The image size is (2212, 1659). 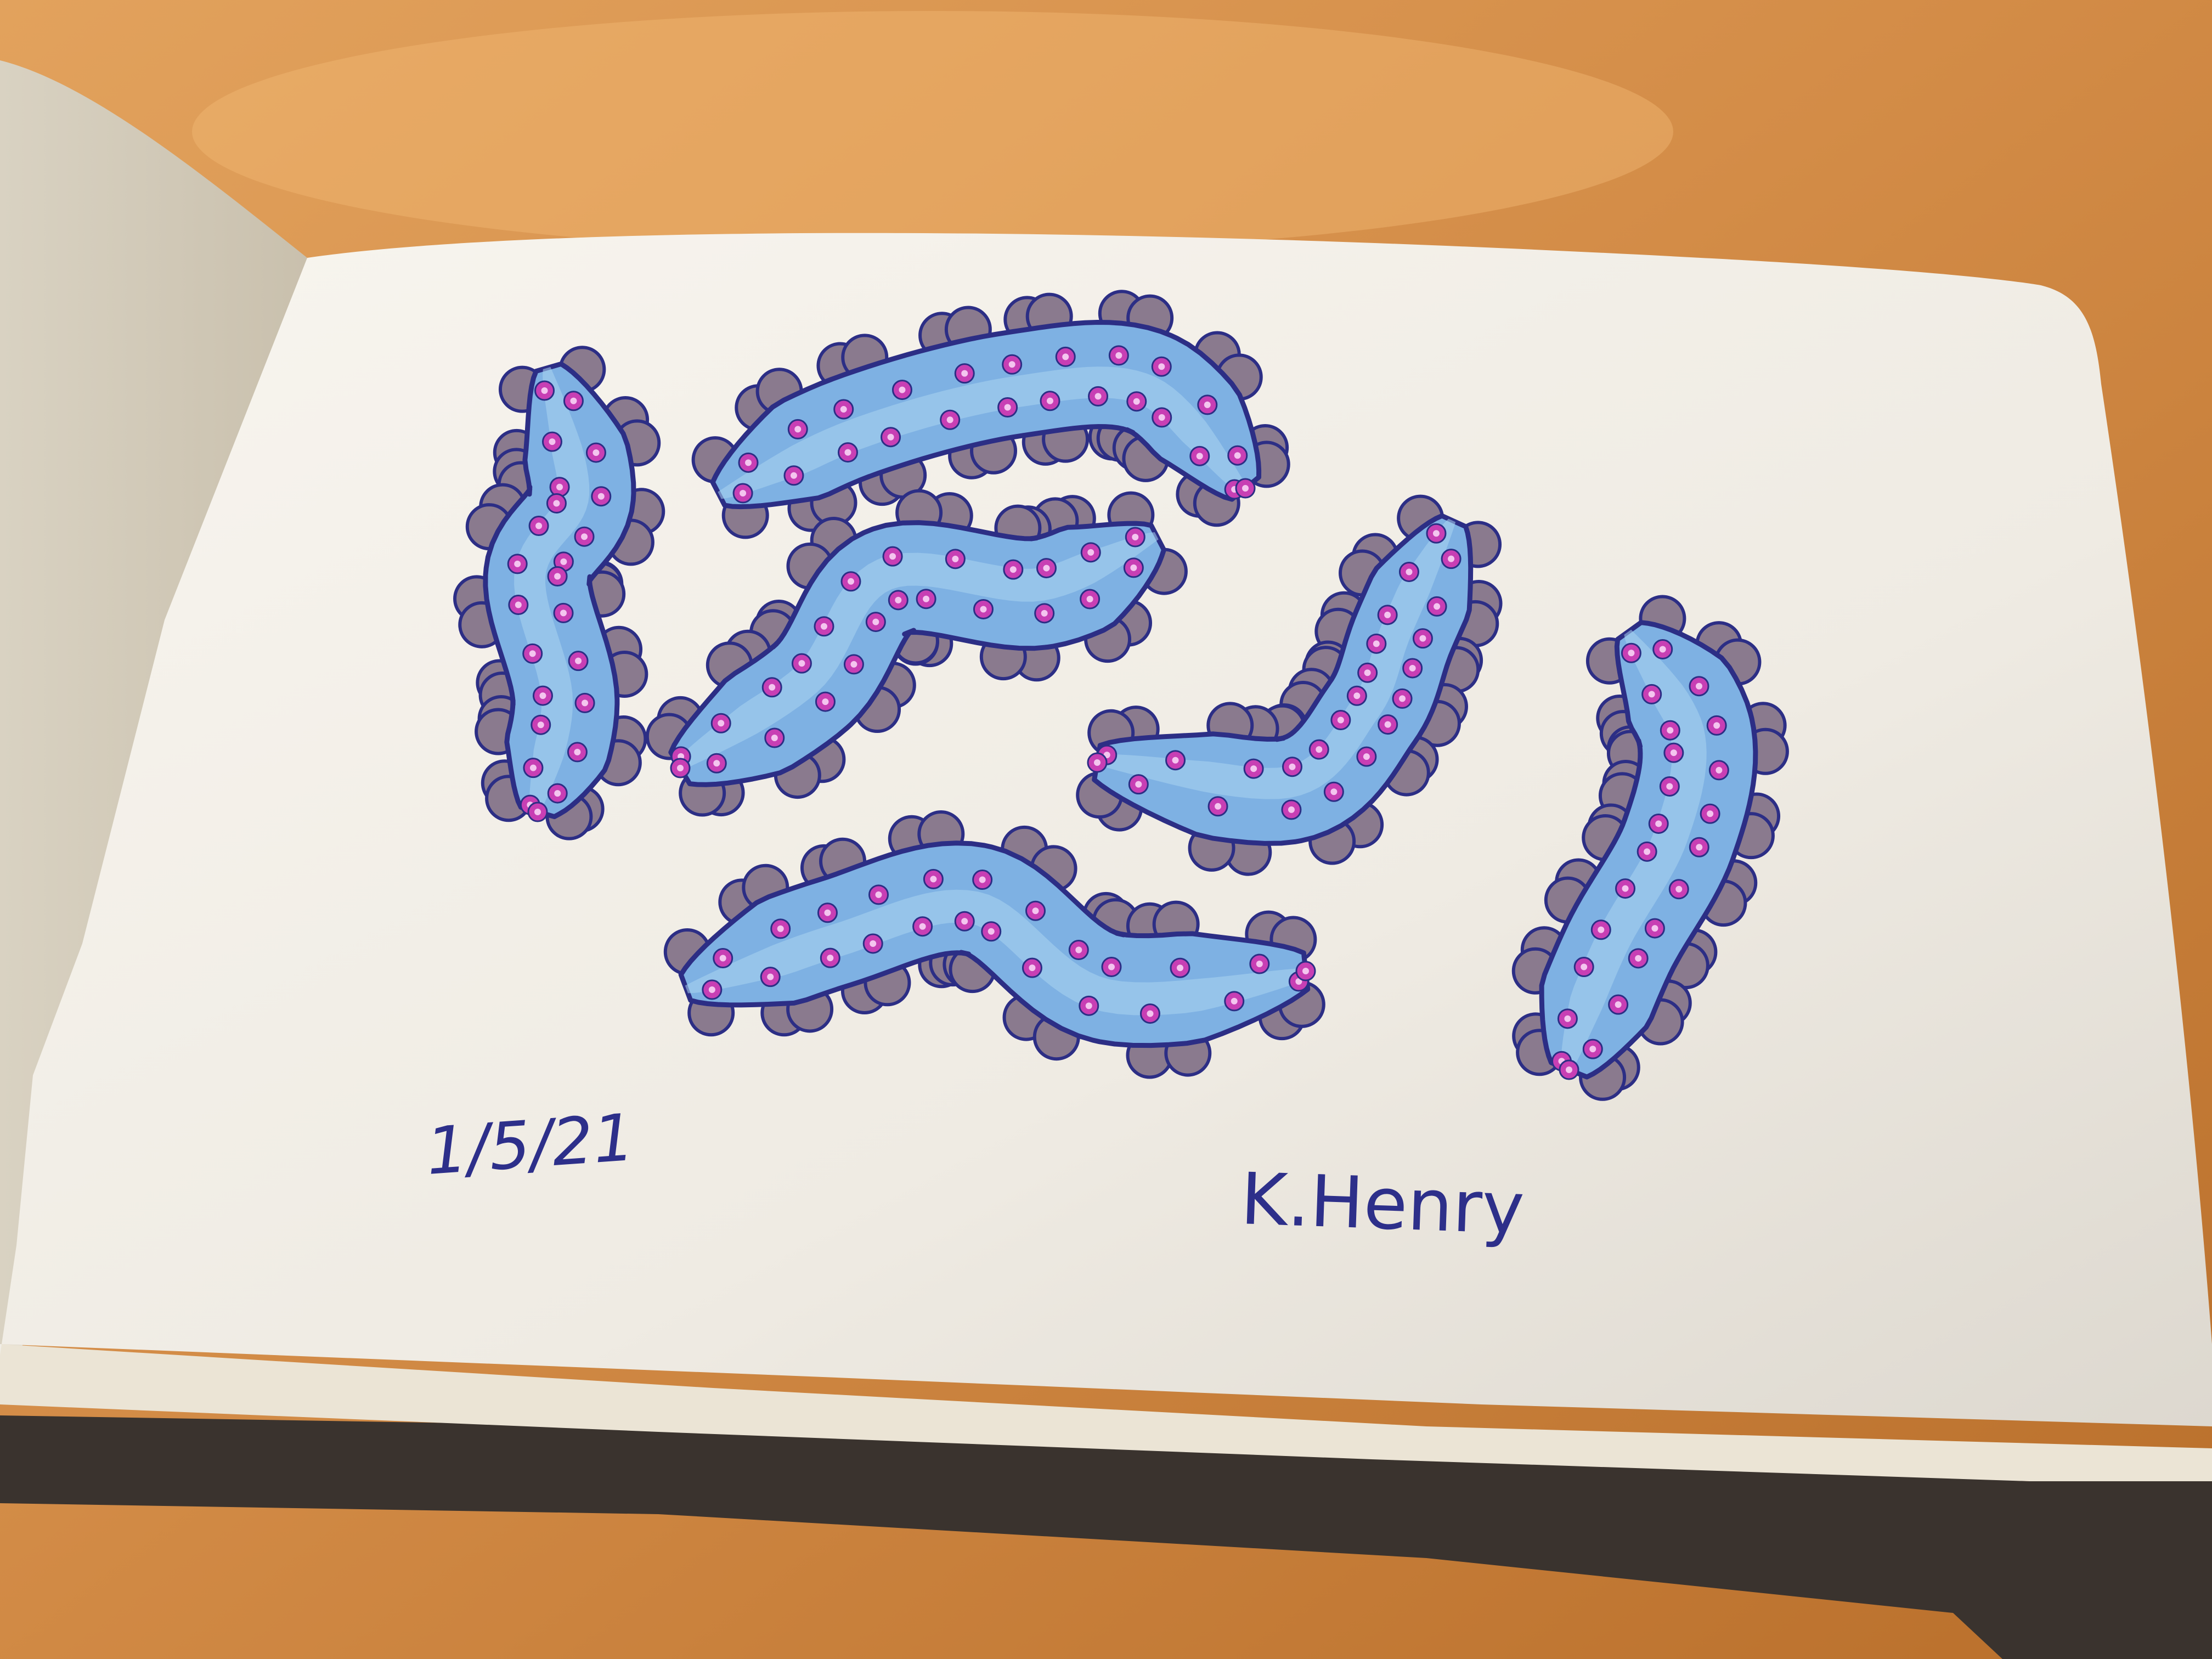 I want to click on table-highlight, so click(x=933, y=131).